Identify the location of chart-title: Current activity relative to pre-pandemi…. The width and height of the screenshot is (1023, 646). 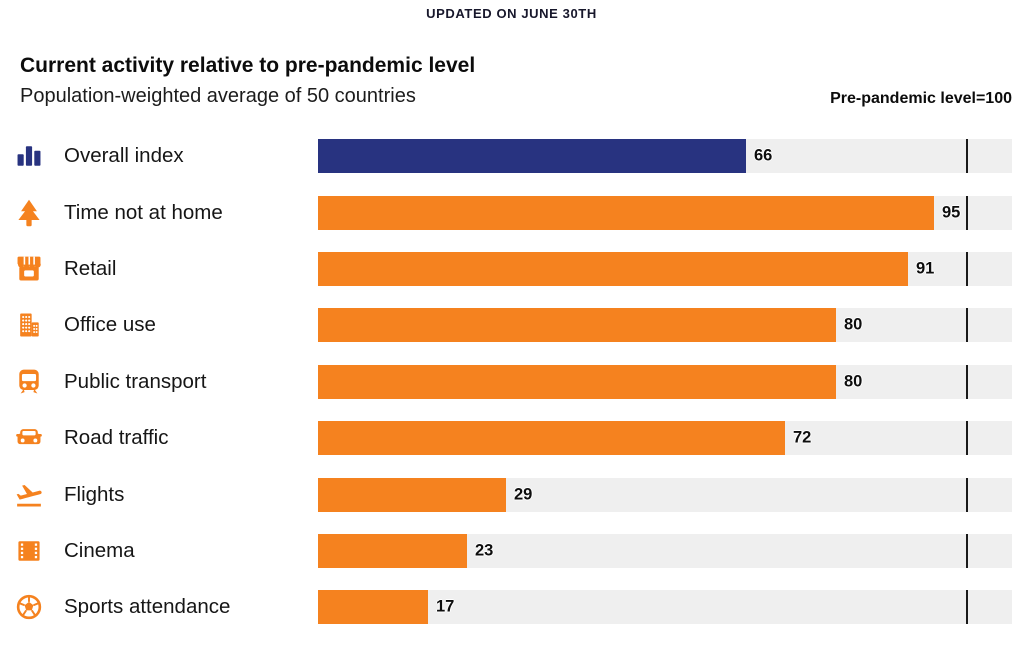
(248, 65).